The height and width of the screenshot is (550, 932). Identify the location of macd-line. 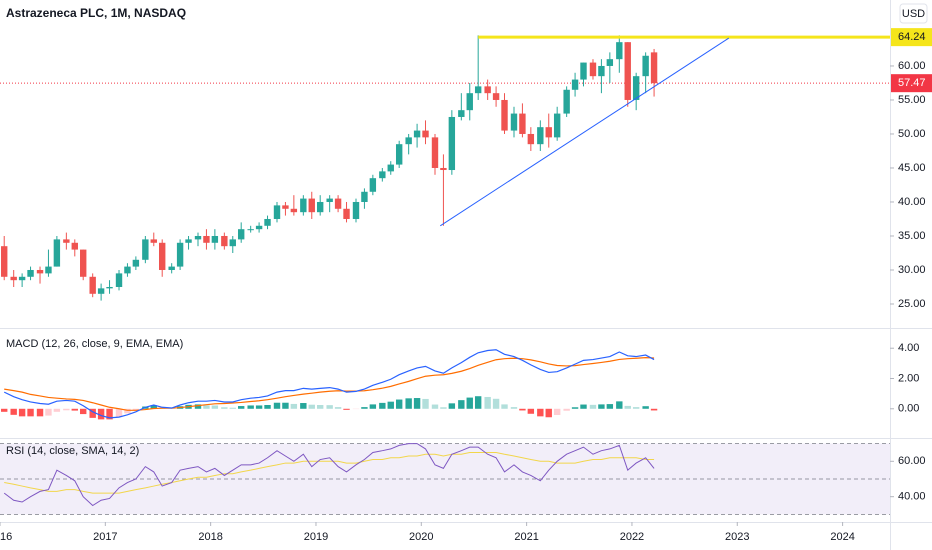
(329, 384).